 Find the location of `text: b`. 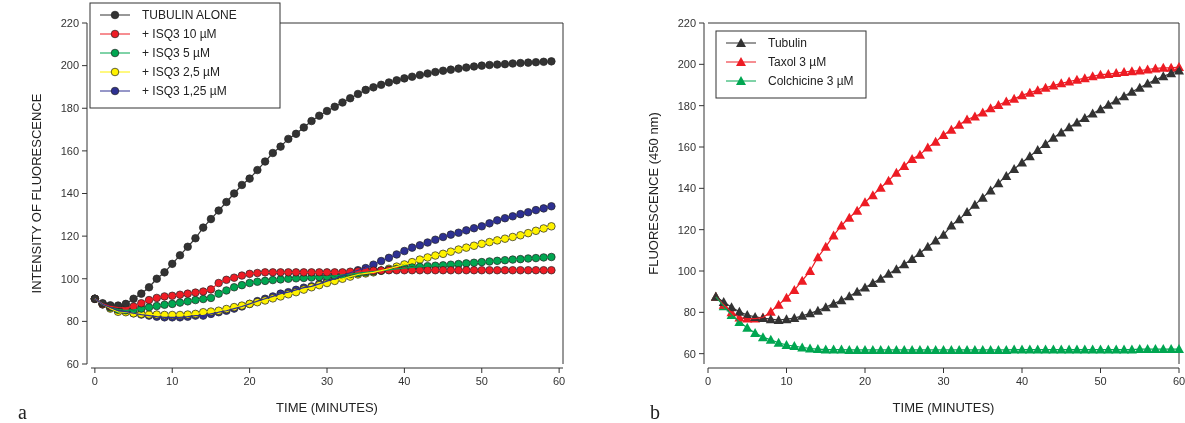

text: b is located at coordinates (655, 412).